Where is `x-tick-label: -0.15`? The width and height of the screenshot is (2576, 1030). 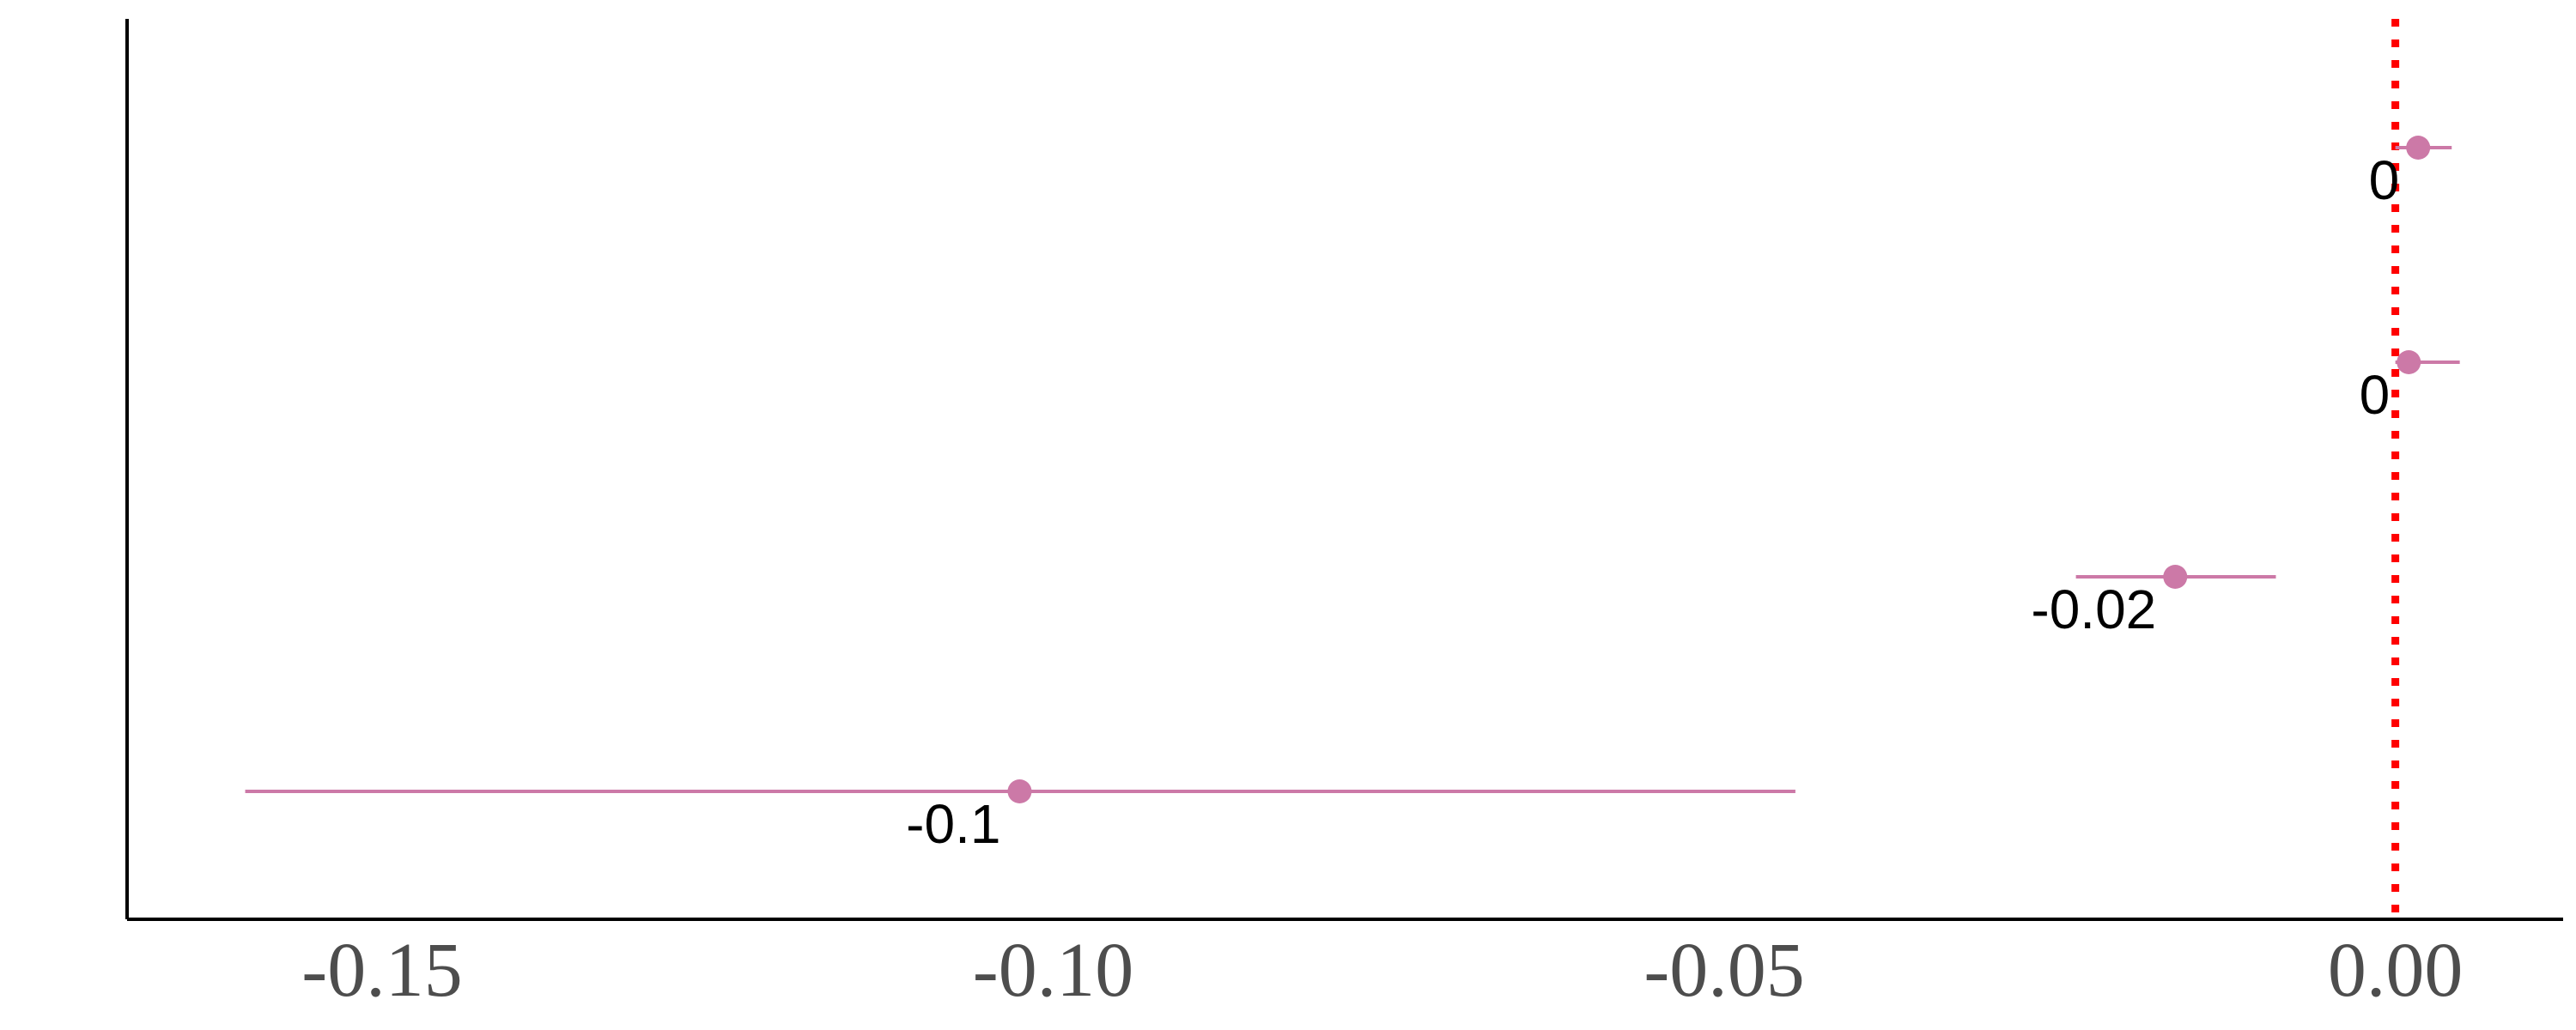
x-tick-label: -0.15 is located at coordinates (381, 970).